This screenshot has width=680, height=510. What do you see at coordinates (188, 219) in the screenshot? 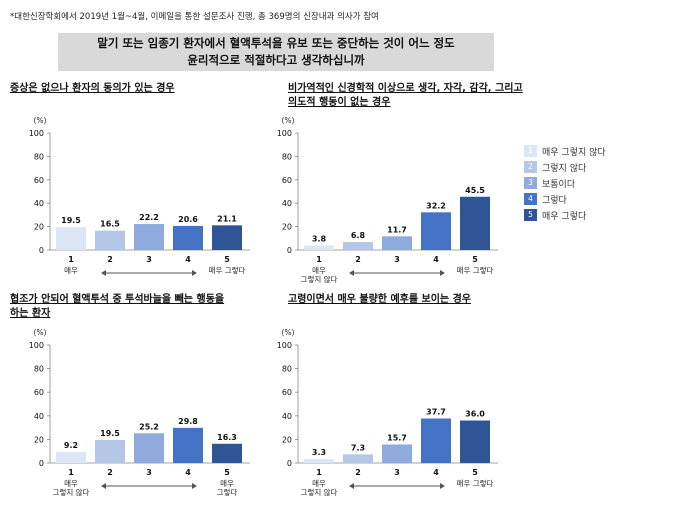
I see `panel-1-value-label-4: 20.6` at bounding box center [188, 219].